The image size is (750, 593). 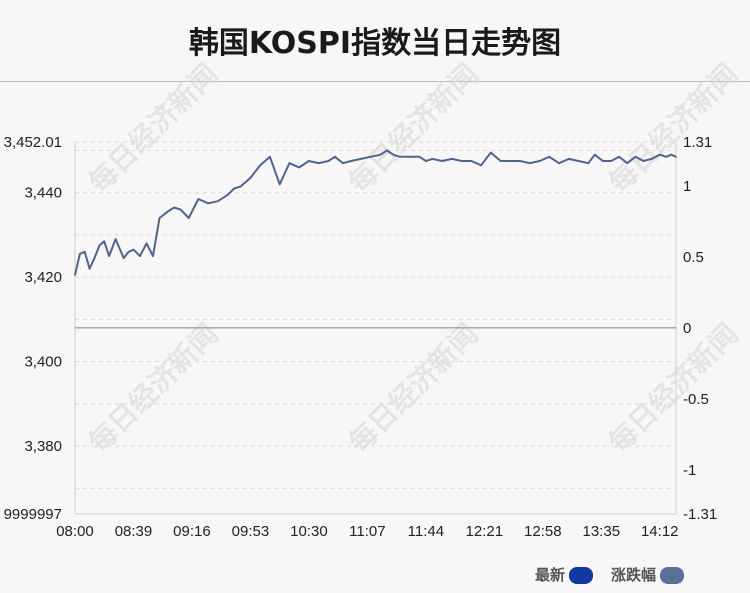 What do you see at coordinates (660, 531) in the screenshot?
I see `x-tick-10: 14:12` at bounding box center [660, 531].